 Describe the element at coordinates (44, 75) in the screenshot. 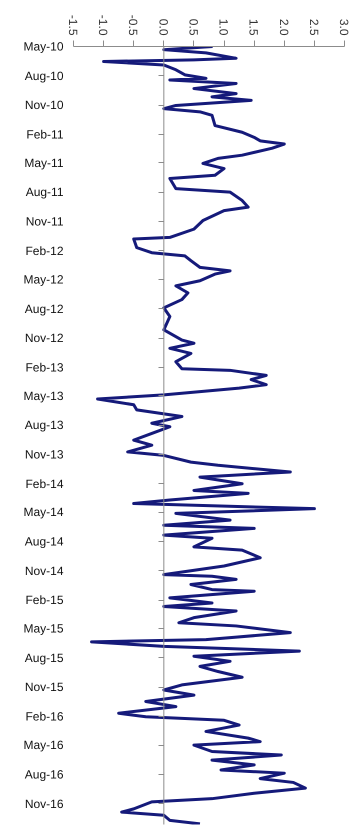

I see `y-tick-label: Aug-10` at that location.